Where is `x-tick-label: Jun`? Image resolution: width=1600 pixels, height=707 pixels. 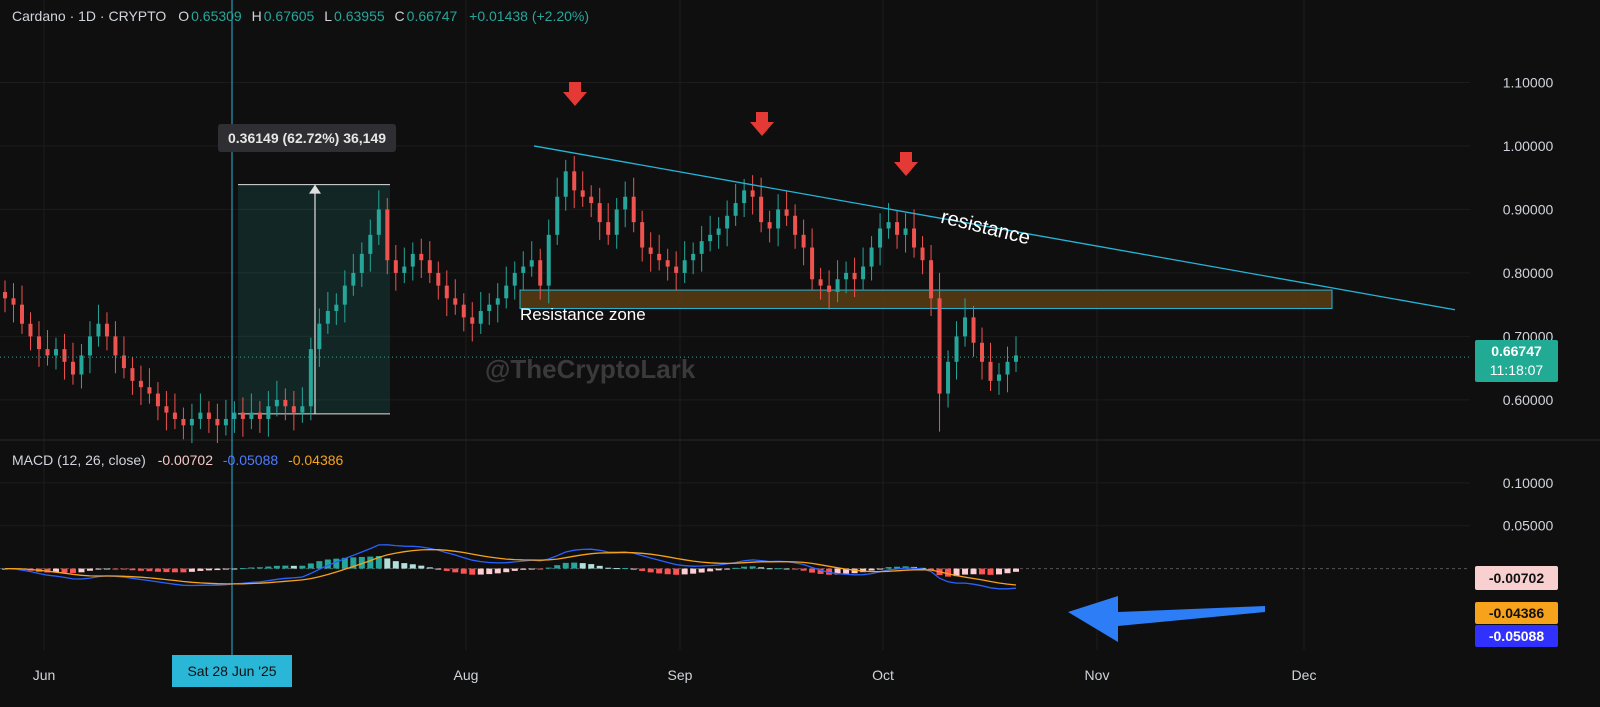 x-tick-label: Jun is located at coordinates (44, 675).